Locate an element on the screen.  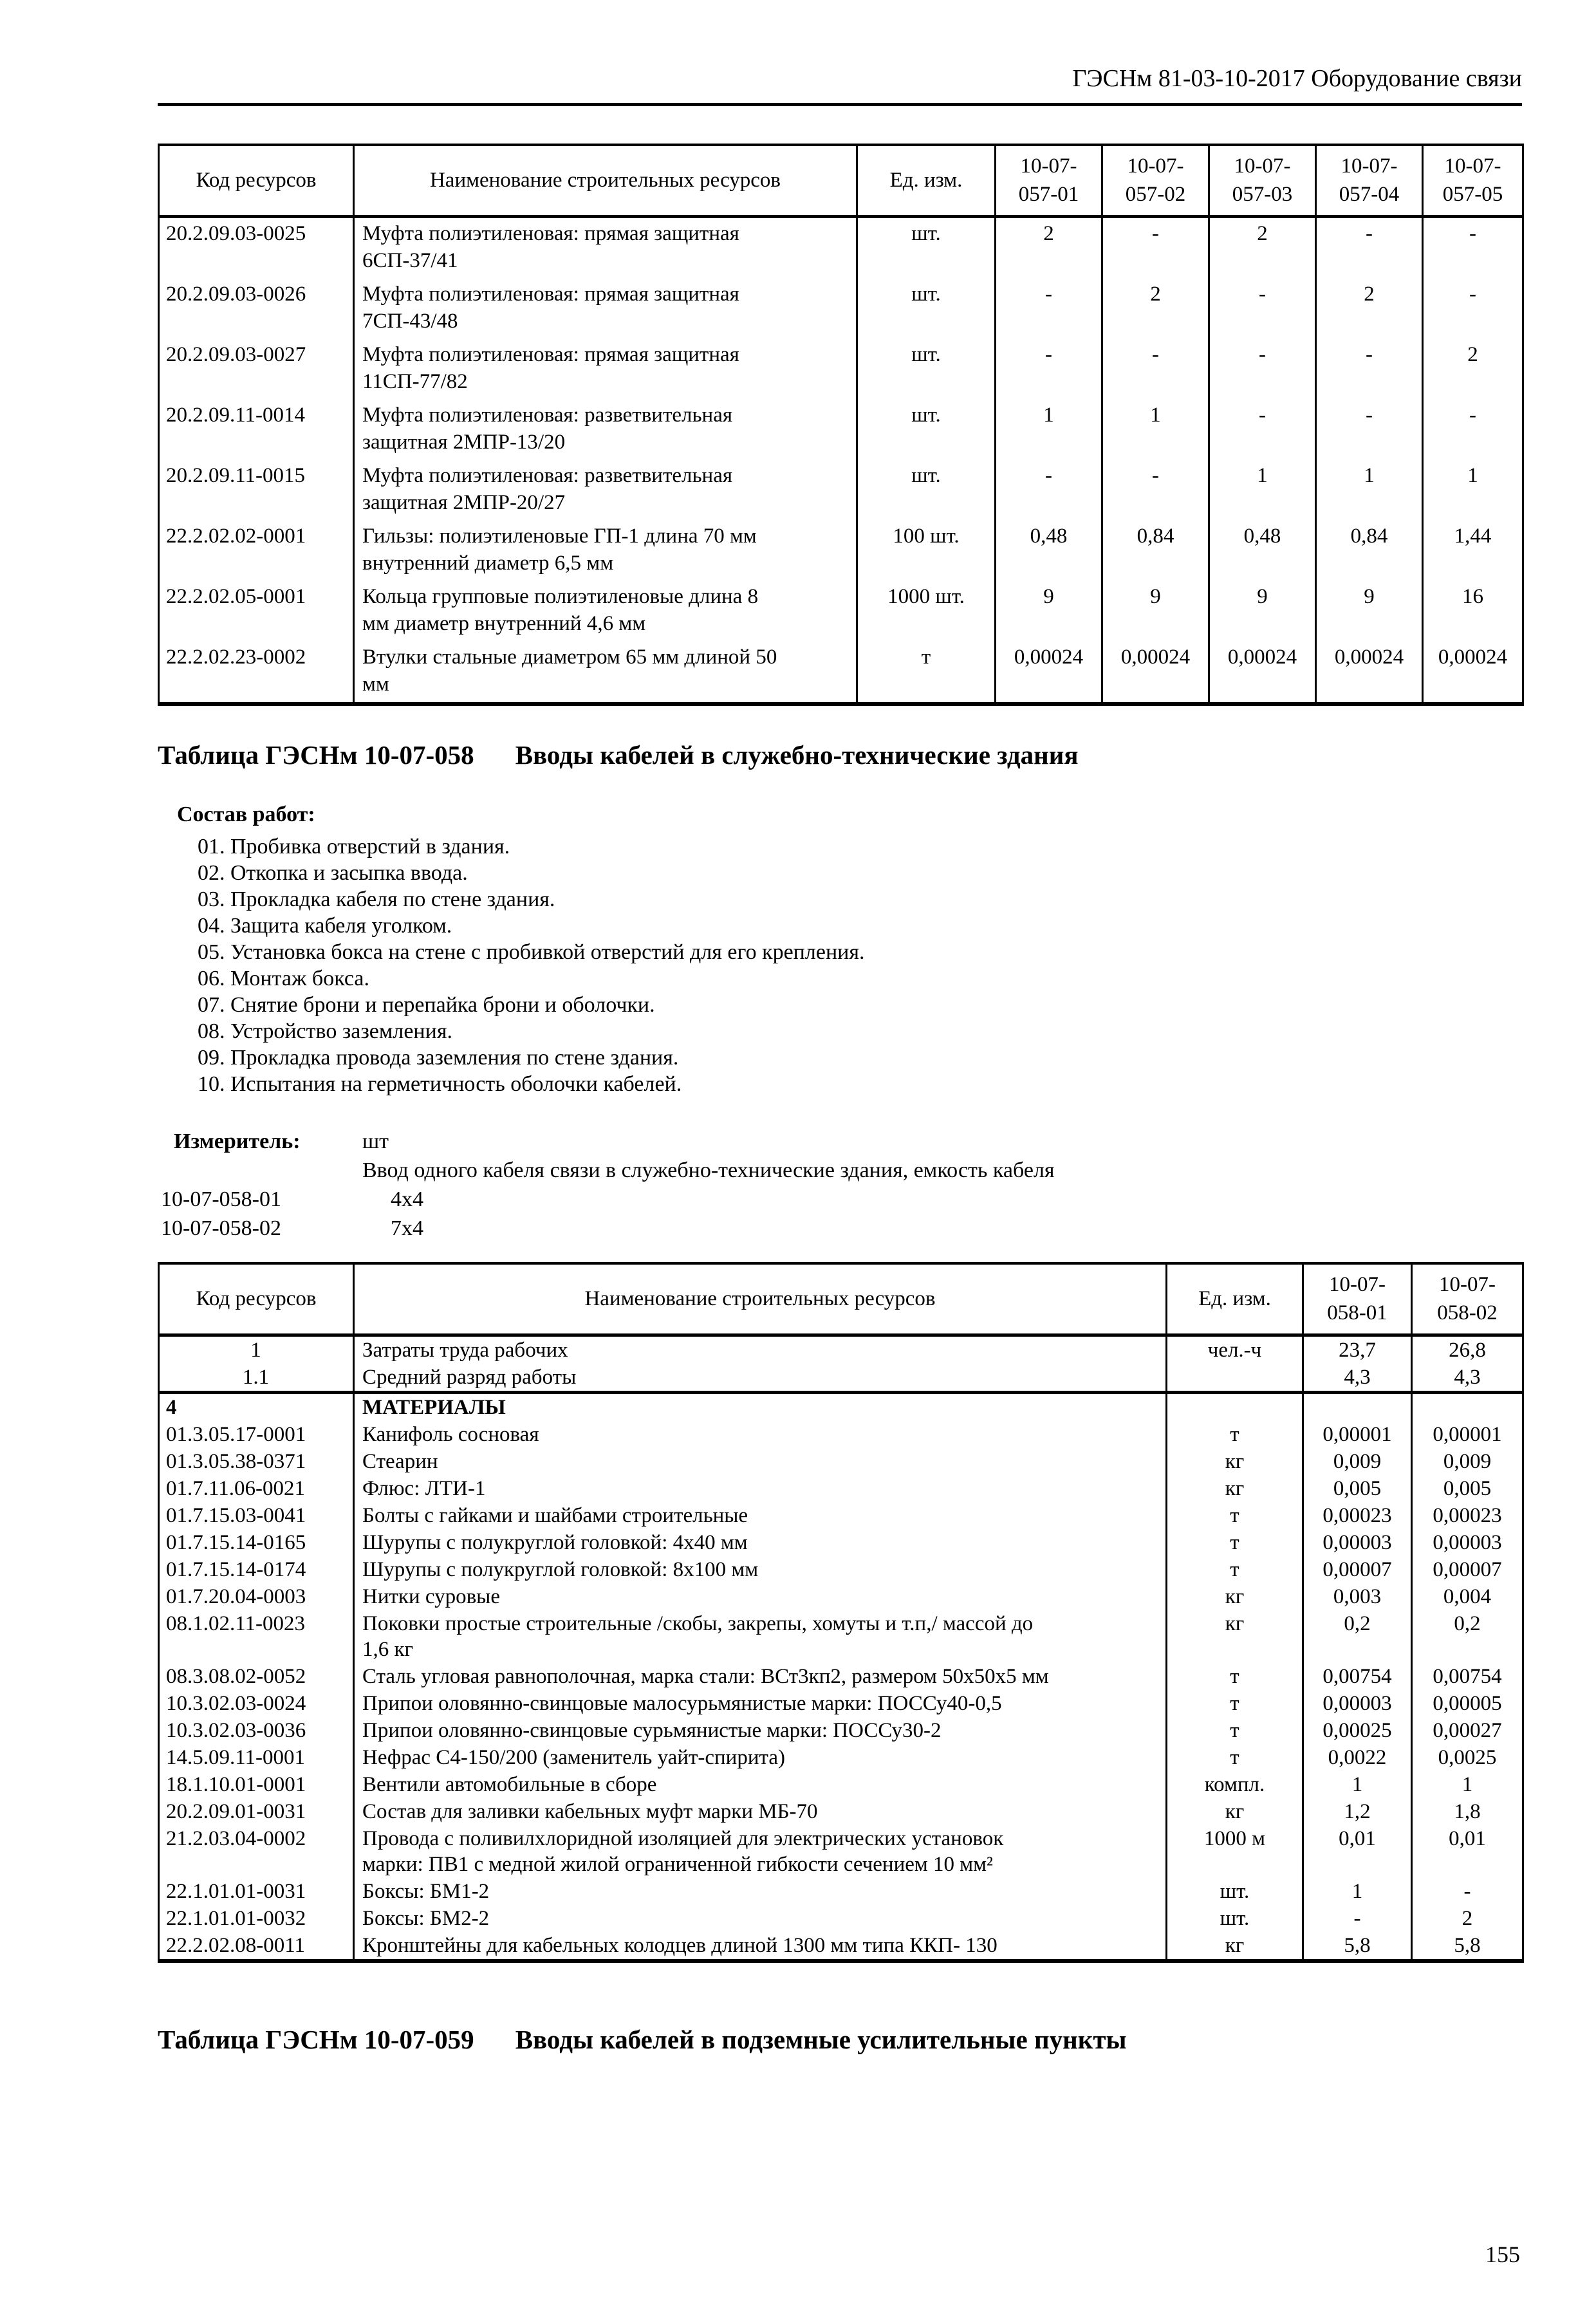
resource-unit is located at coordinates (1234, 1378).